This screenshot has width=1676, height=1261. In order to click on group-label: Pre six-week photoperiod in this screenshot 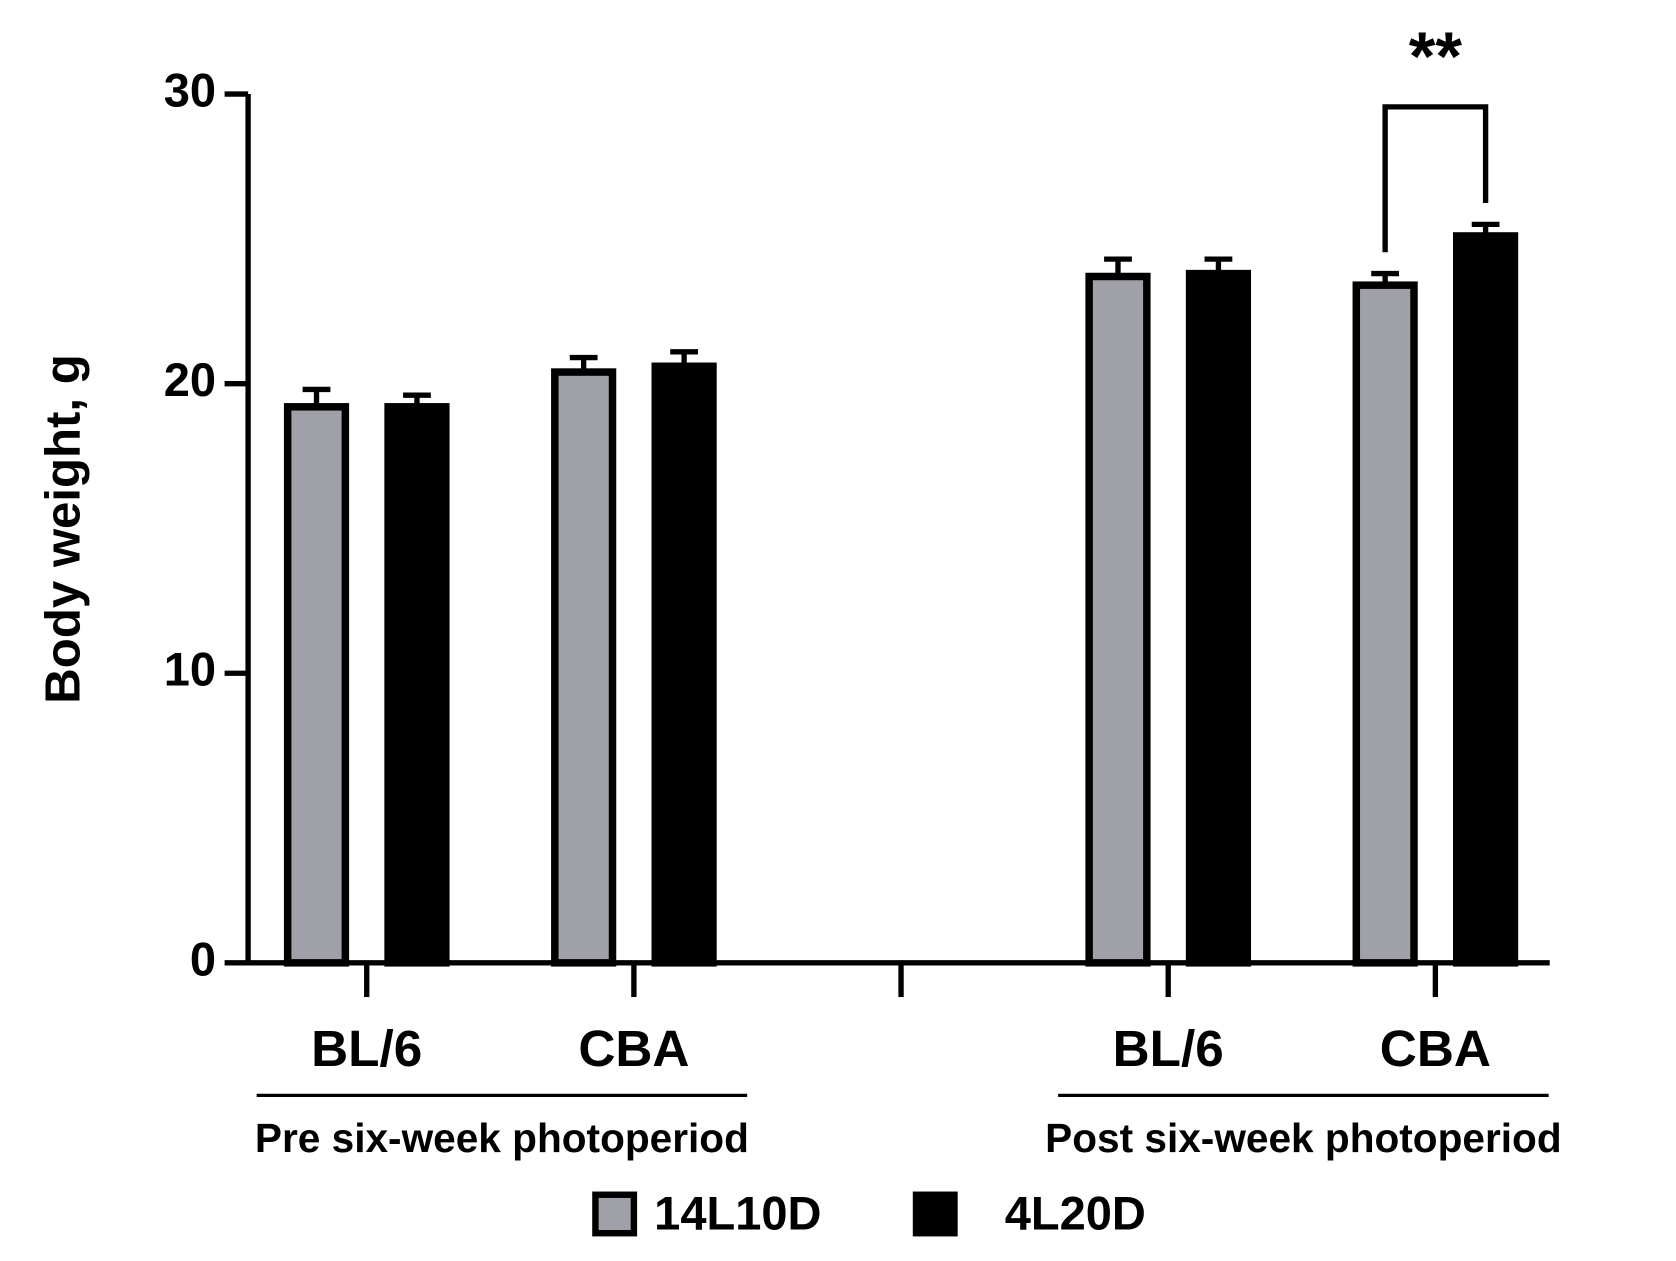, I will do `click(502, 1138)`.